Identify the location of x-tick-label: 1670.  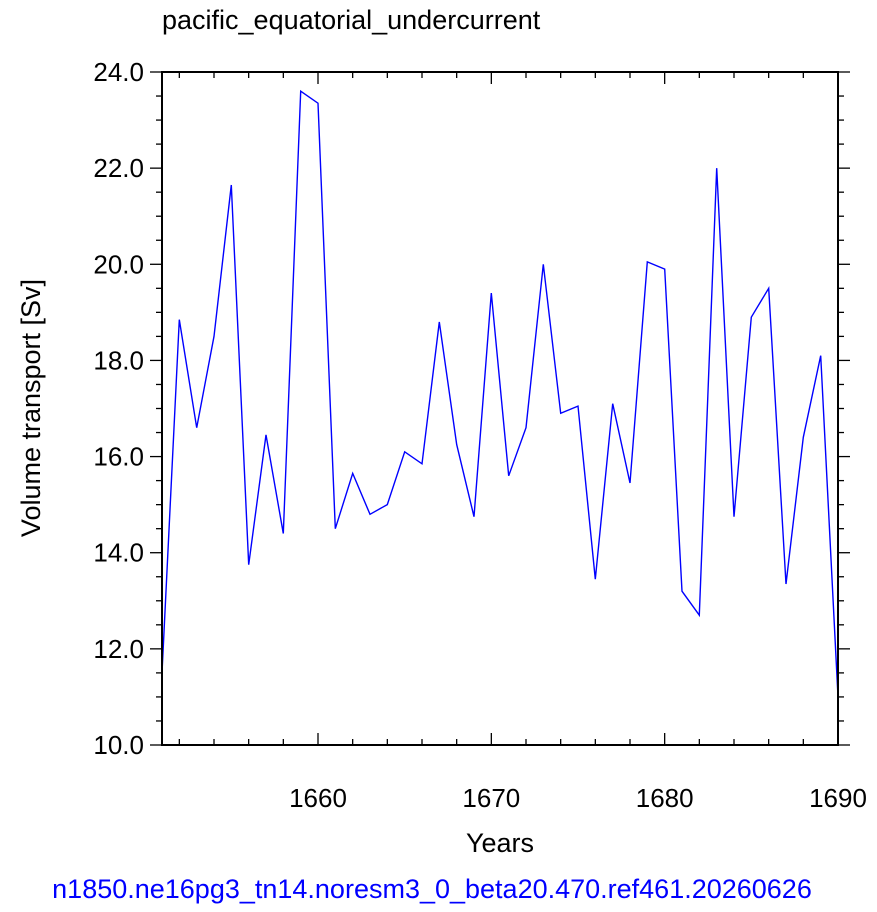
(491, 798).